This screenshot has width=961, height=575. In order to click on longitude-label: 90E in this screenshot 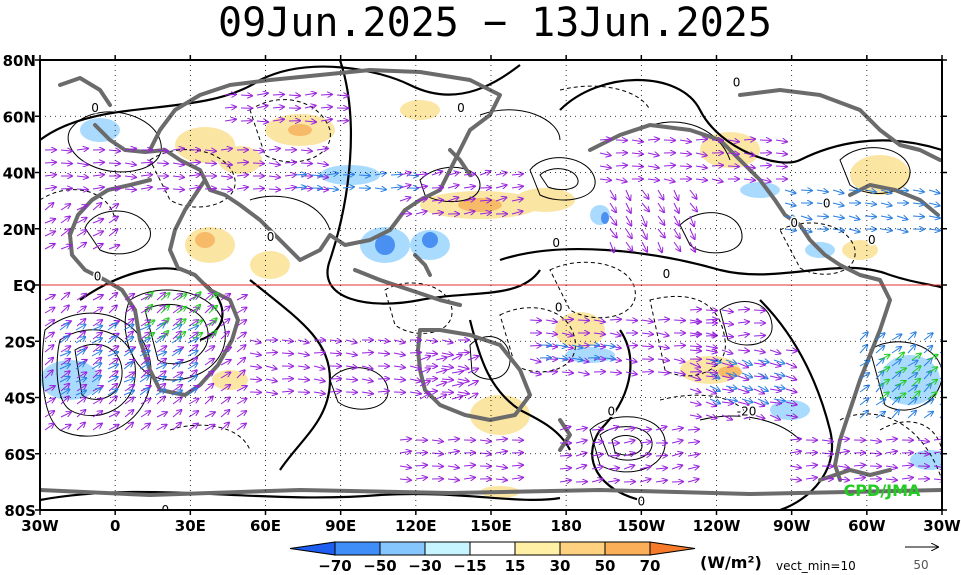, I will do `click(340, 526)`.